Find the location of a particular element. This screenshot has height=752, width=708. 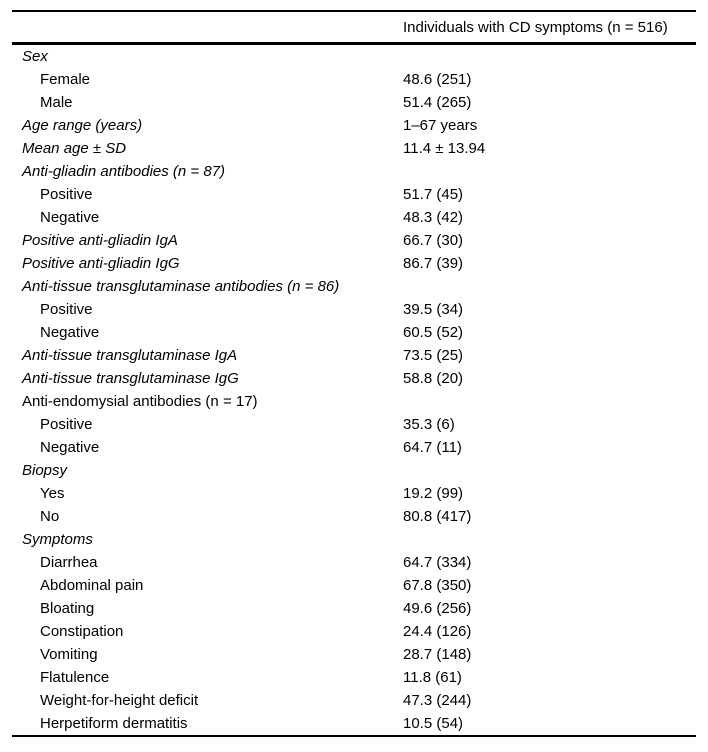

row-label: Bloating is located at coordinates (67, 608).